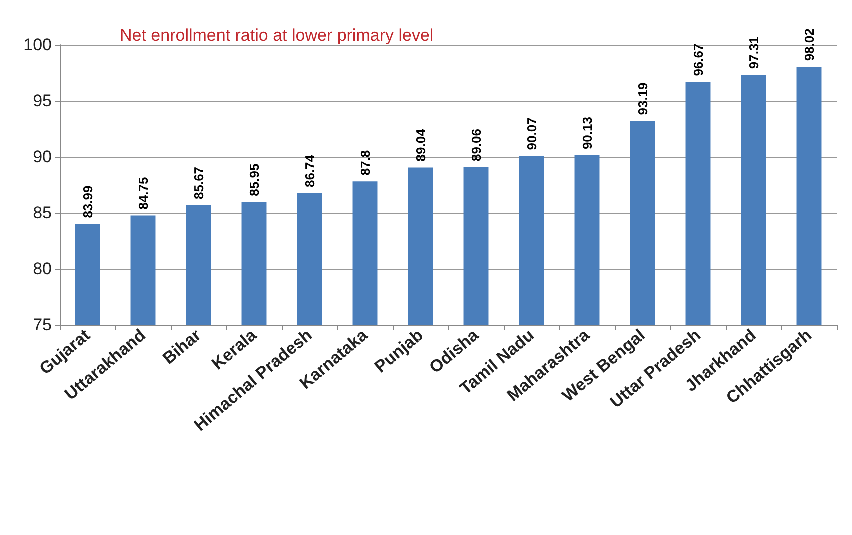  I want to click on y-tick-label: 100, so click(38, 45).